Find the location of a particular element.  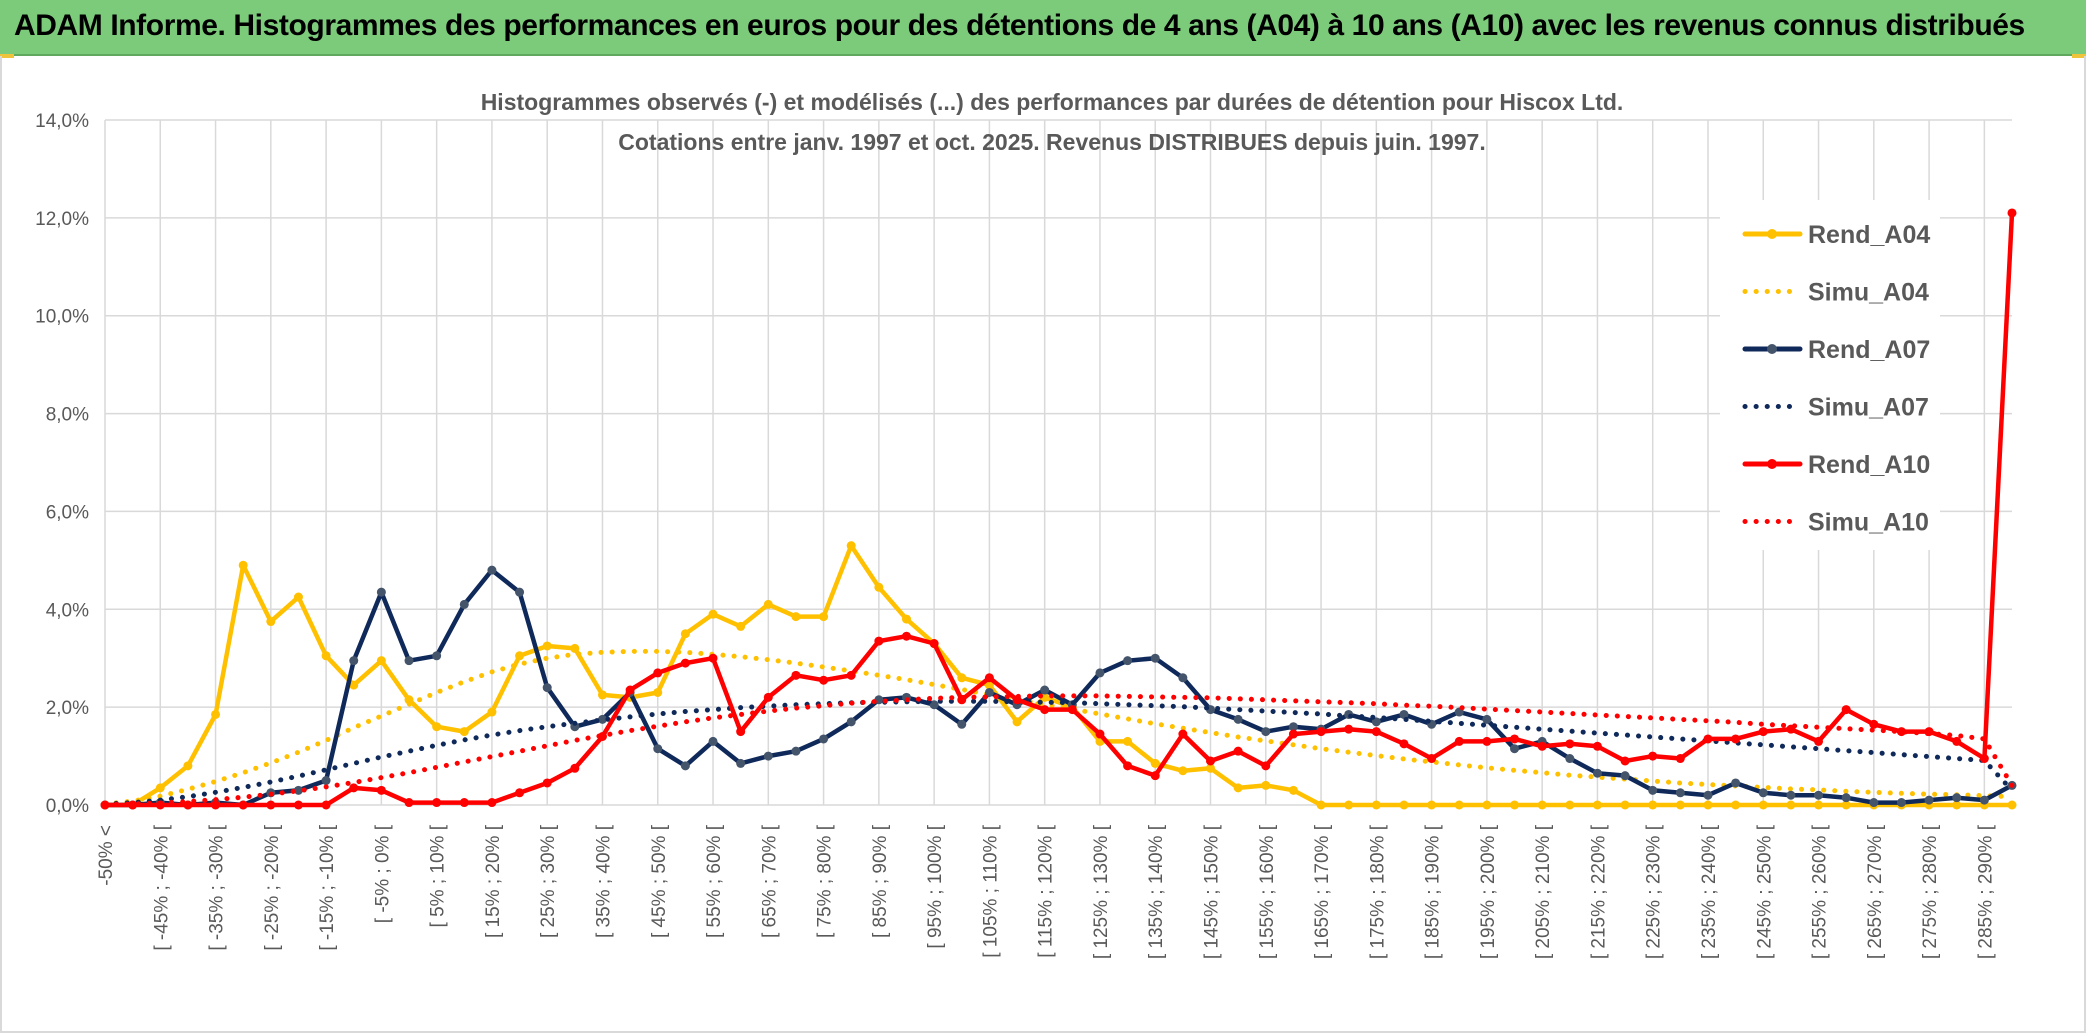

legend-marker is located at coordinates (1772, 349).